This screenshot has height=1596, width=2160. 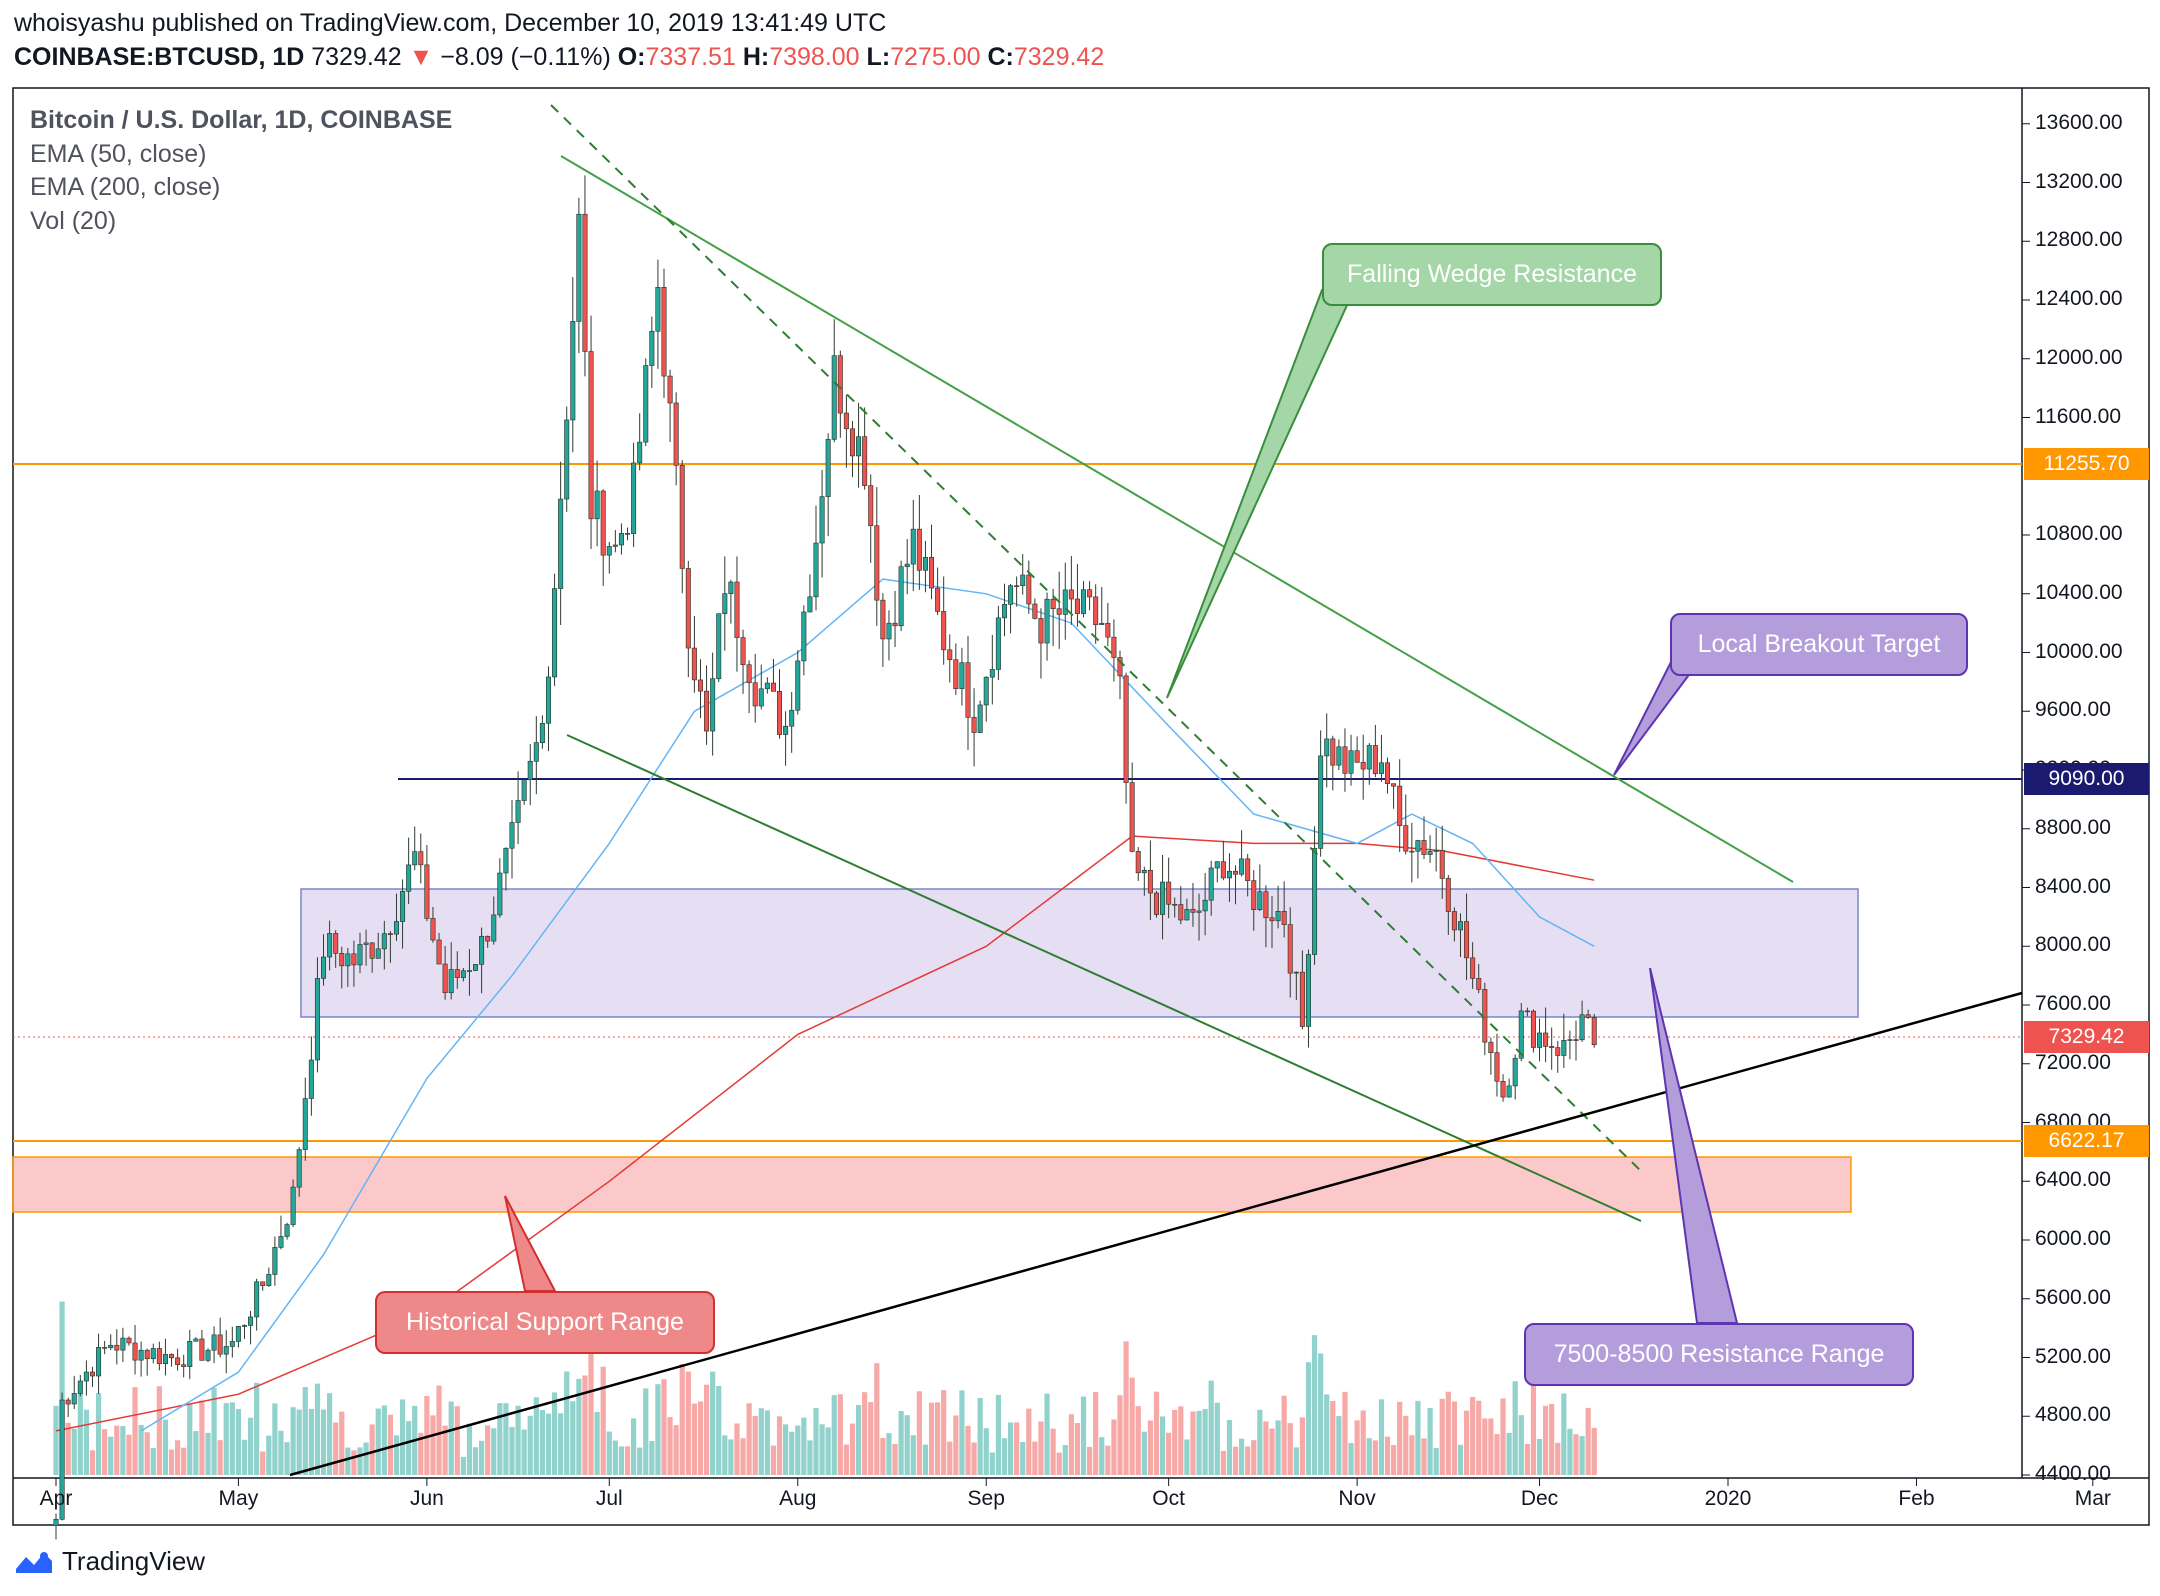 What do you see at coordinates (109, 1561) in the screenshot?
I see `tradingview-logo: TradingView` at bounding box center [109, 1561].